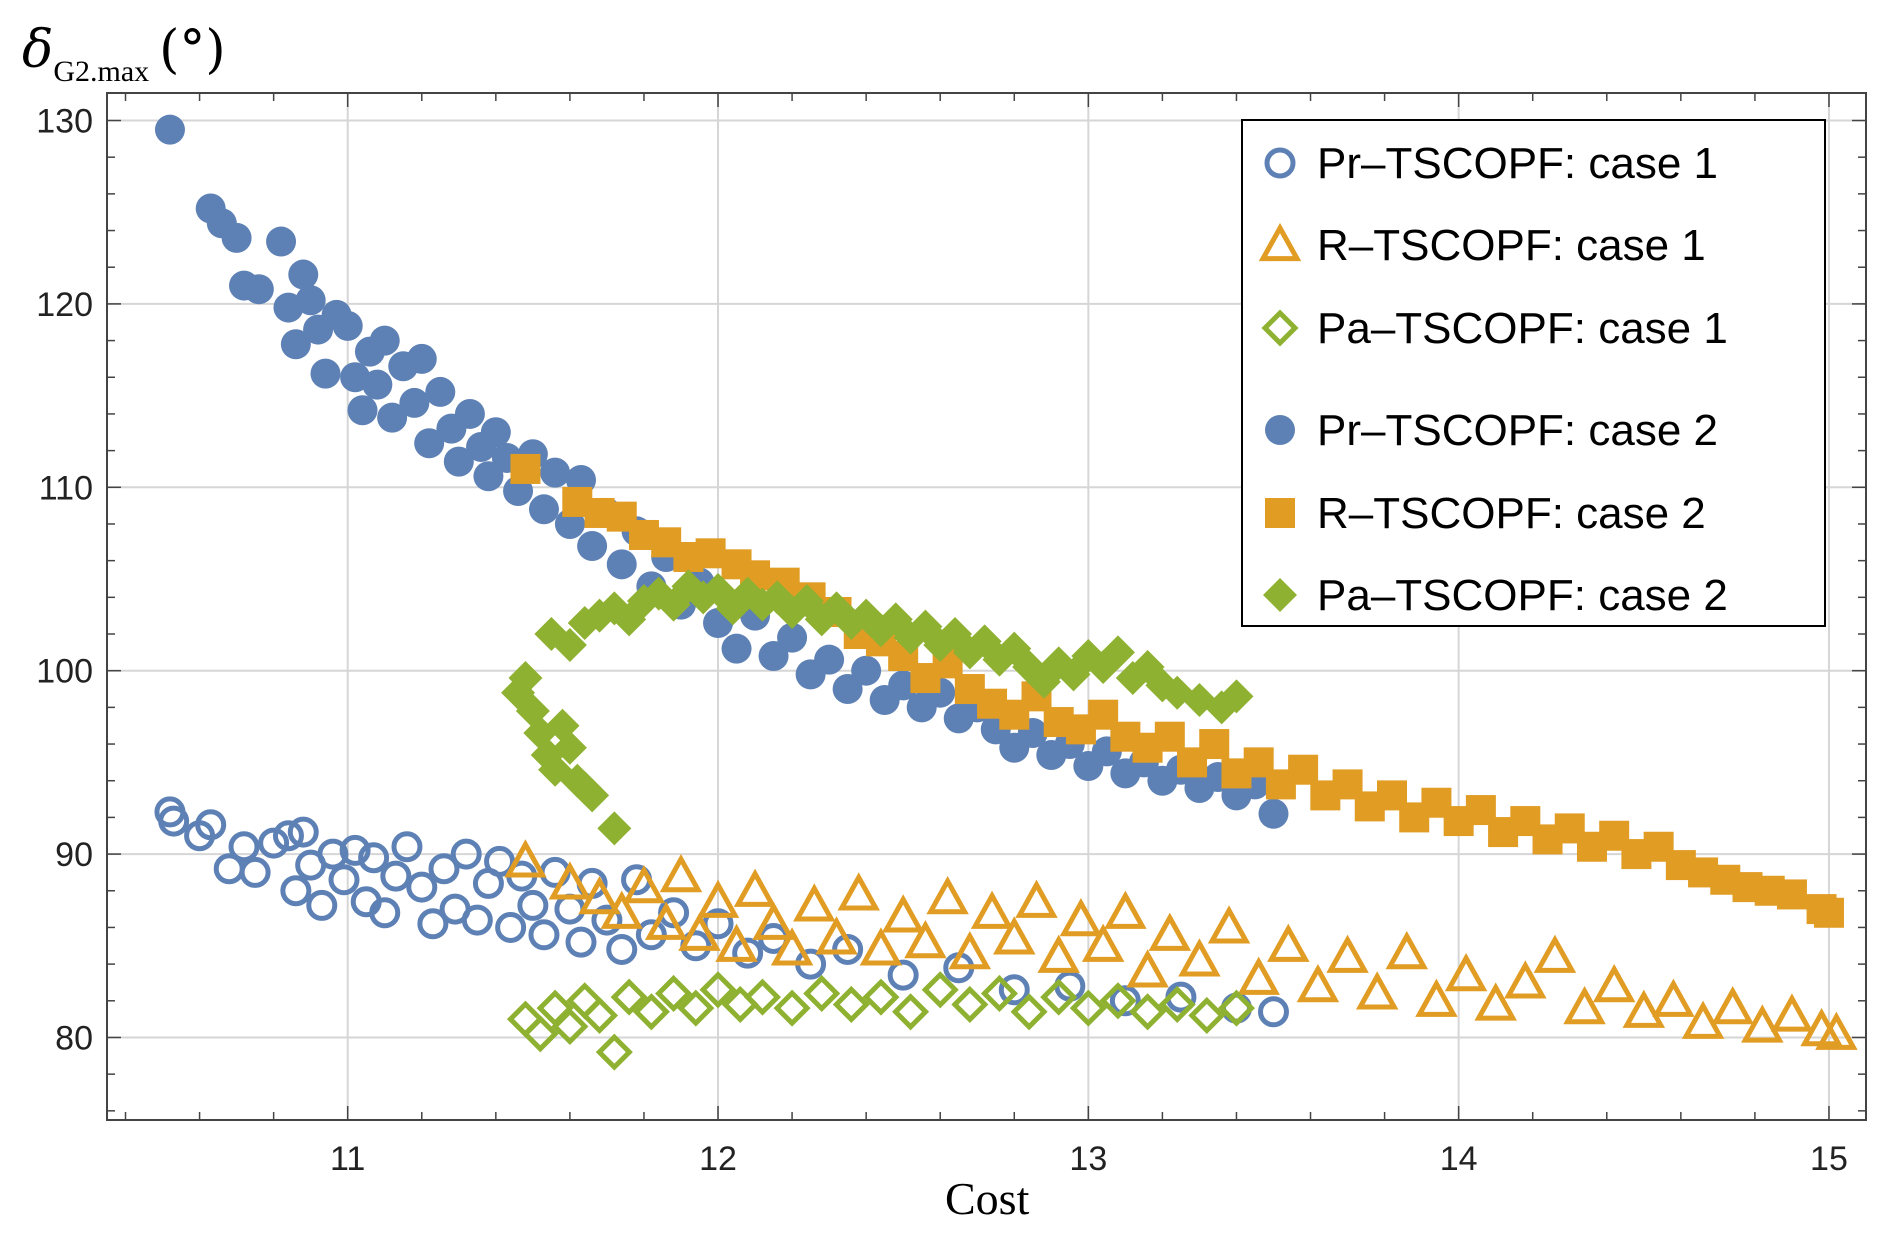  I want to click on y-axis-label-subscript: G2.max, so click(101, 71).